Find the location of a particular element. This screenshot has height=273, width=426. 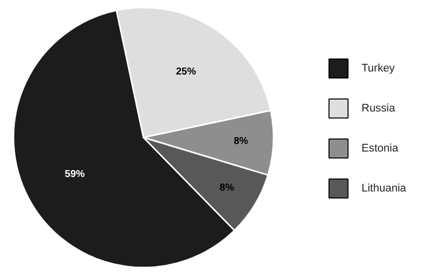

data-label: 59% is located at coordinates (74, 174).